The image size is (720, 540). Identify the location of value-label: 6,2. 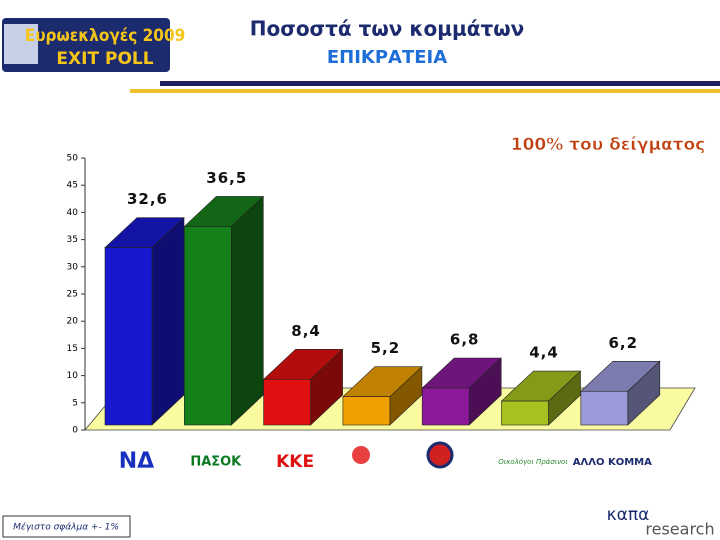
(624, 343).